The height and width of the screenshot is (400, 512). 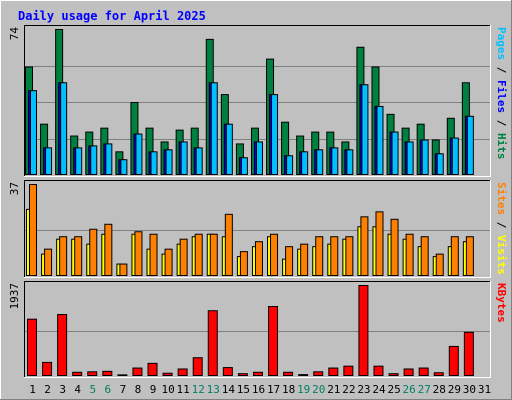 I want to click on x-tick-label: 21, so click(x=333, y=389).